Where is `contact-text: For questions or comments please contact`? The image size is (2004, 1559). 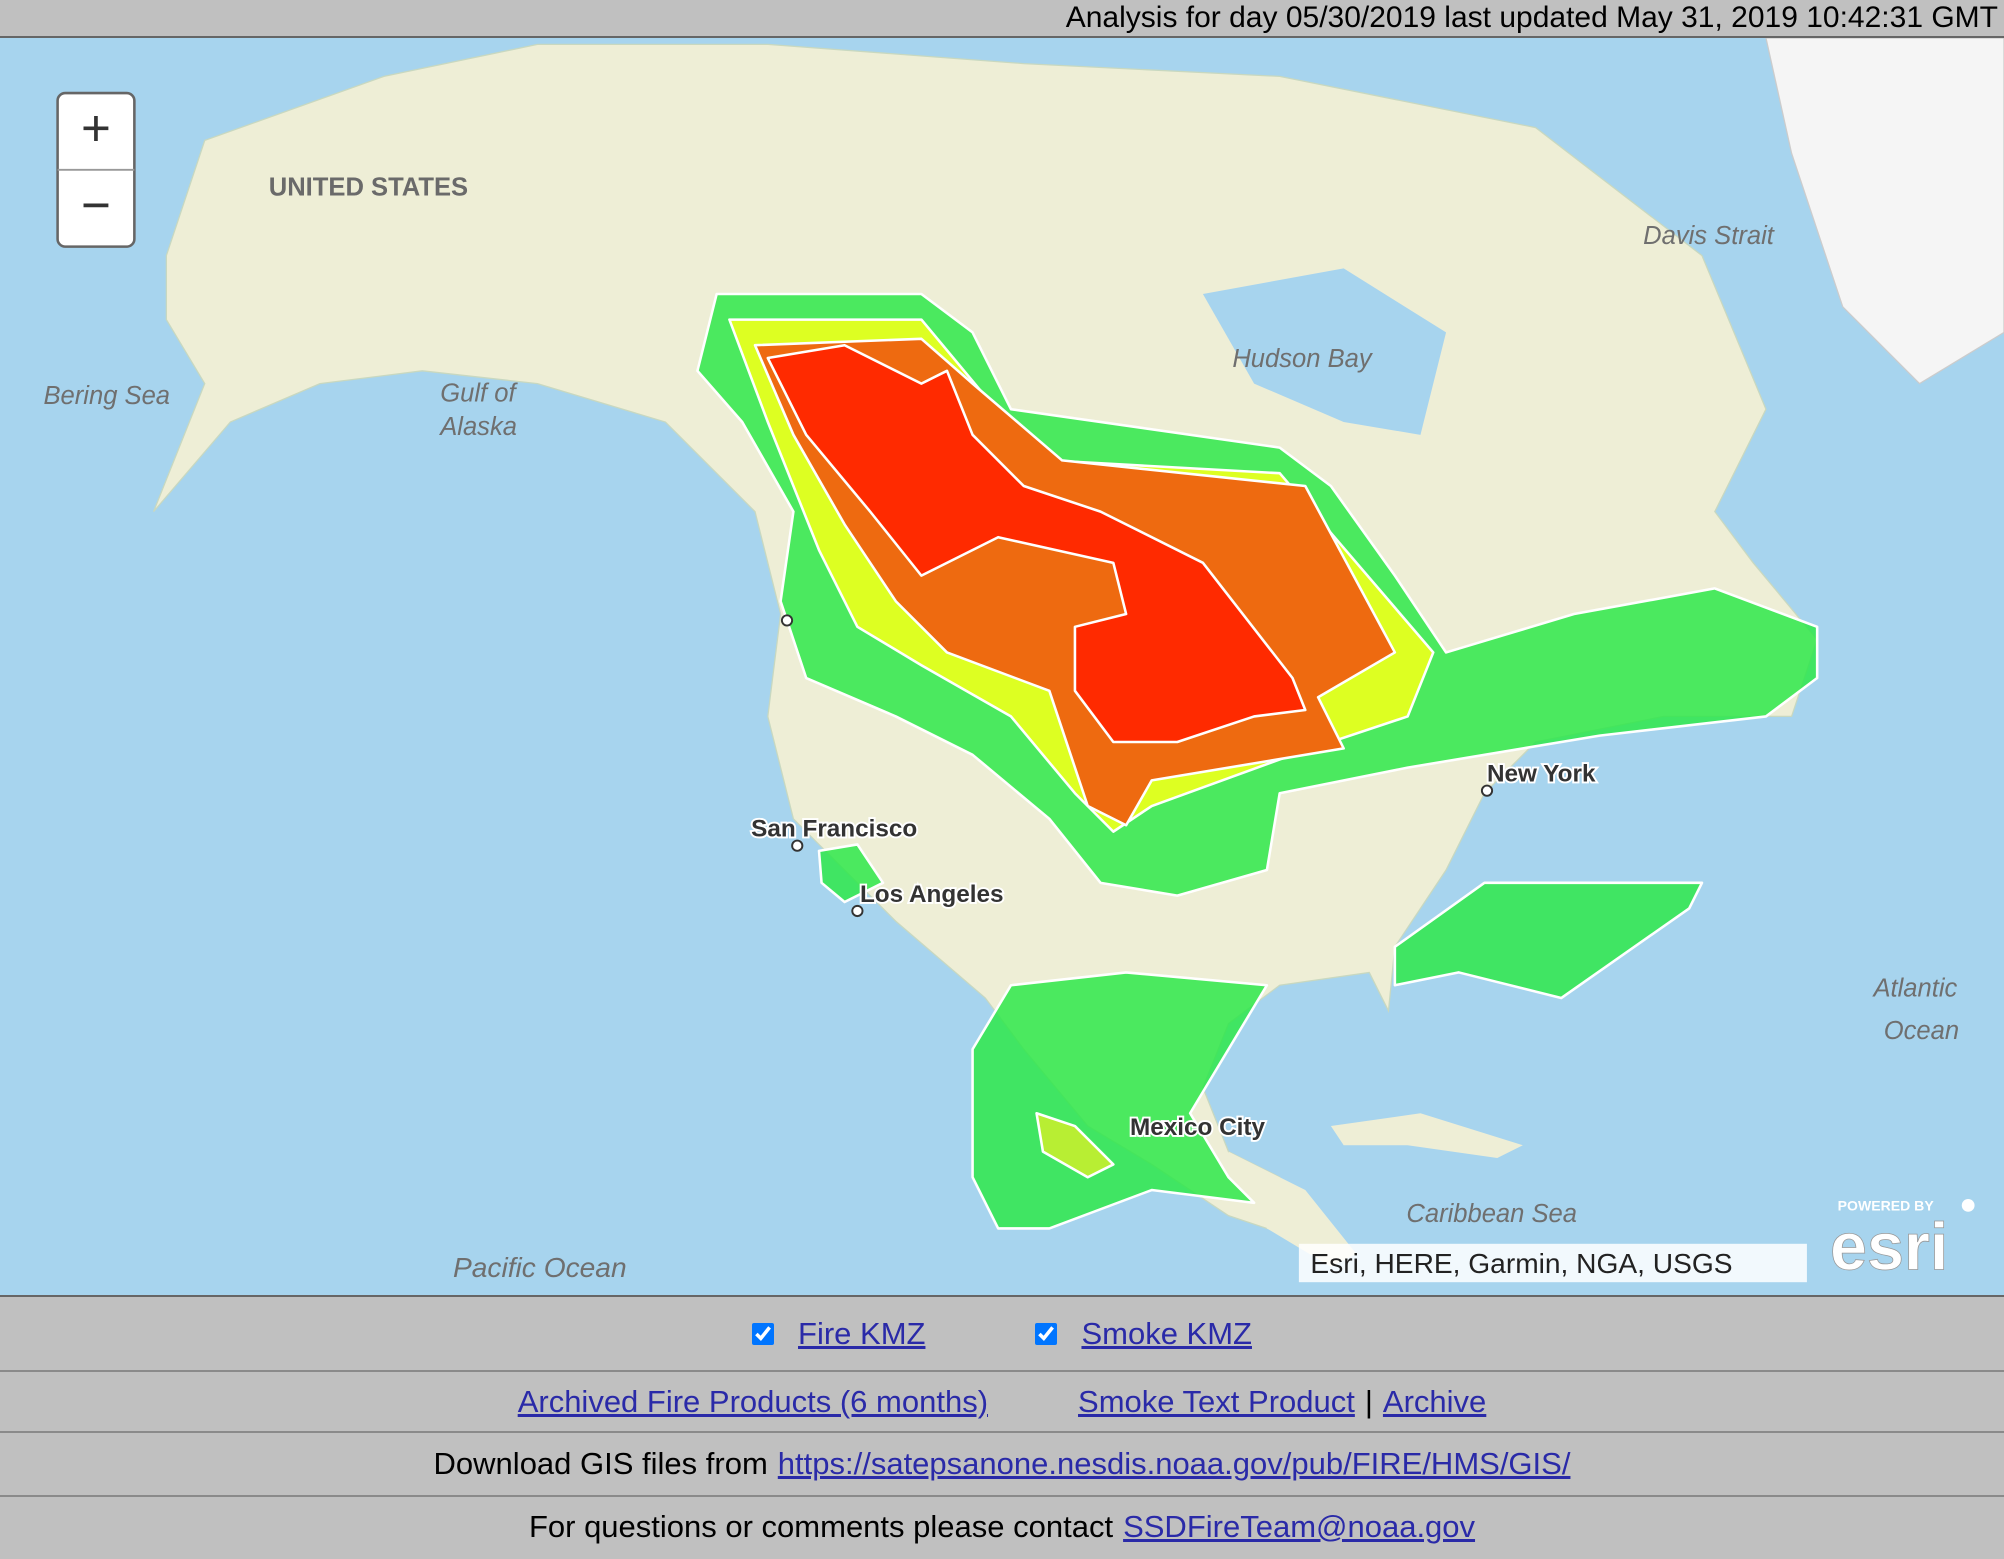 contact-text: For questions or comments please contact is located at coordinates (821, 1526).